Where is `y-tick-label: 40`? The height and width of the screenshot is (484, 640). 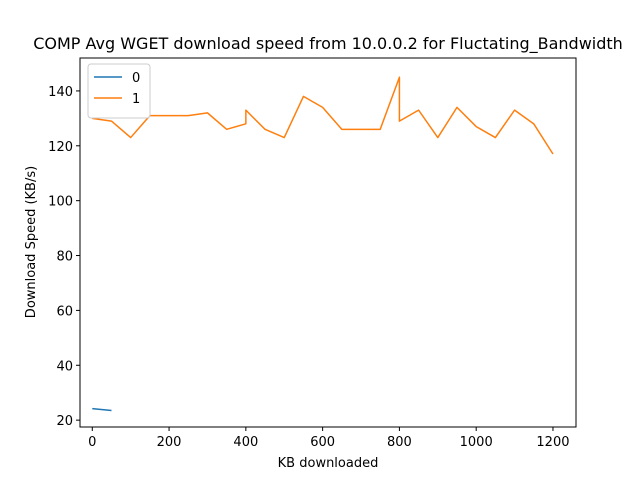
y-tick-label: 40 is located at coordinates (64, 366).